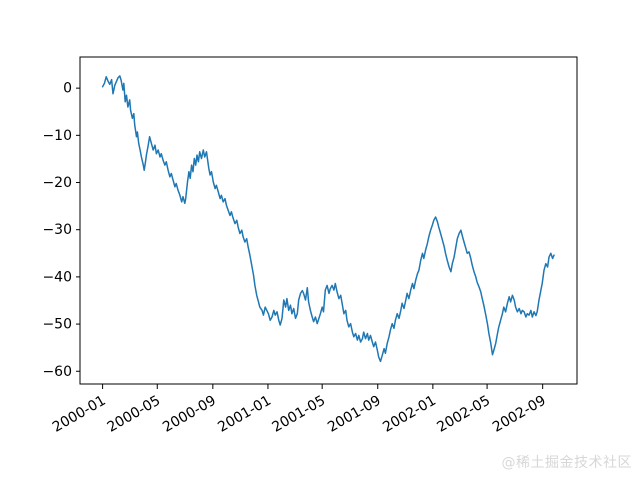  What do you see at coordinates (189, 414) in the screenshot?
I see `x-tick-label: 2000-09` at bounding box center [189, 414].